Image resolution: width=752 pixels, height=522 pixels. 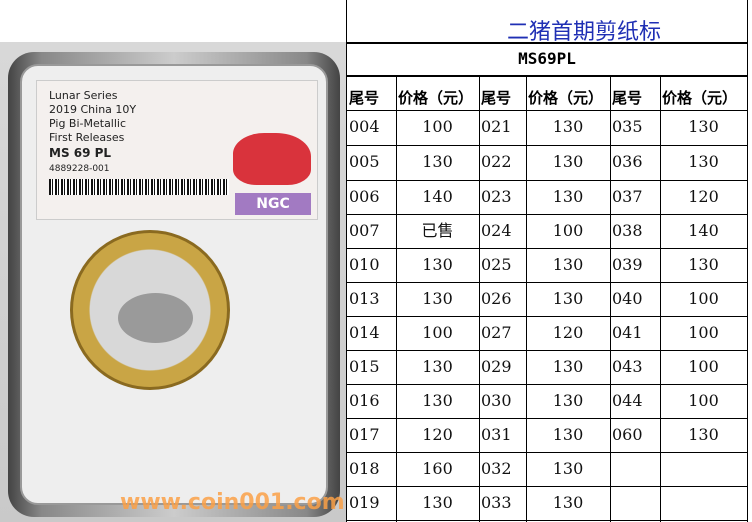 I want to click on serial-cell: 015, so click(x=364, y=366).